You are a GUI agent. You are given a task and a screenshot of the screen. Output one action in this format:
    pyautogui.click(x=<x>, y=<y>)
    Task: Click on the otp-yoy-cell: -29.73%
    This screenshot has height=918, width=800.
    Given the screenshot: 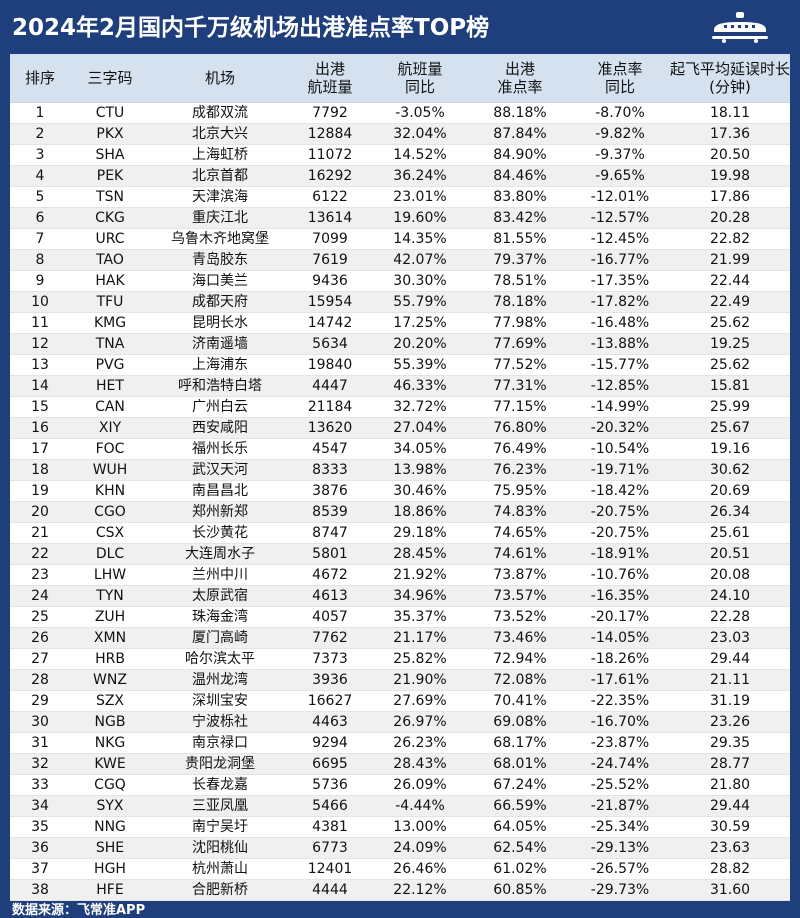 What is the action you would take?
    pyautogui.click(x=620, y=890)
    